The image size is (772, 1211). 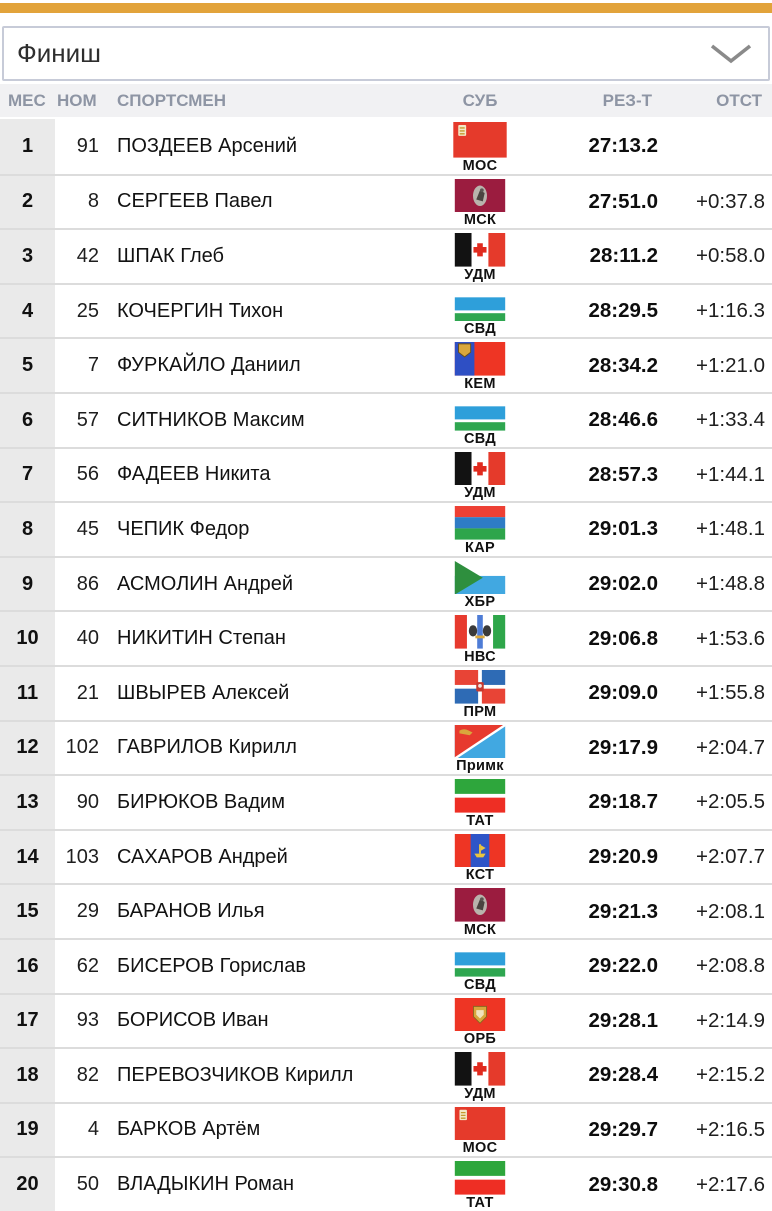 I want to click on athlete-name: БАРКОВ Артём, so click(x=189, y=1129).